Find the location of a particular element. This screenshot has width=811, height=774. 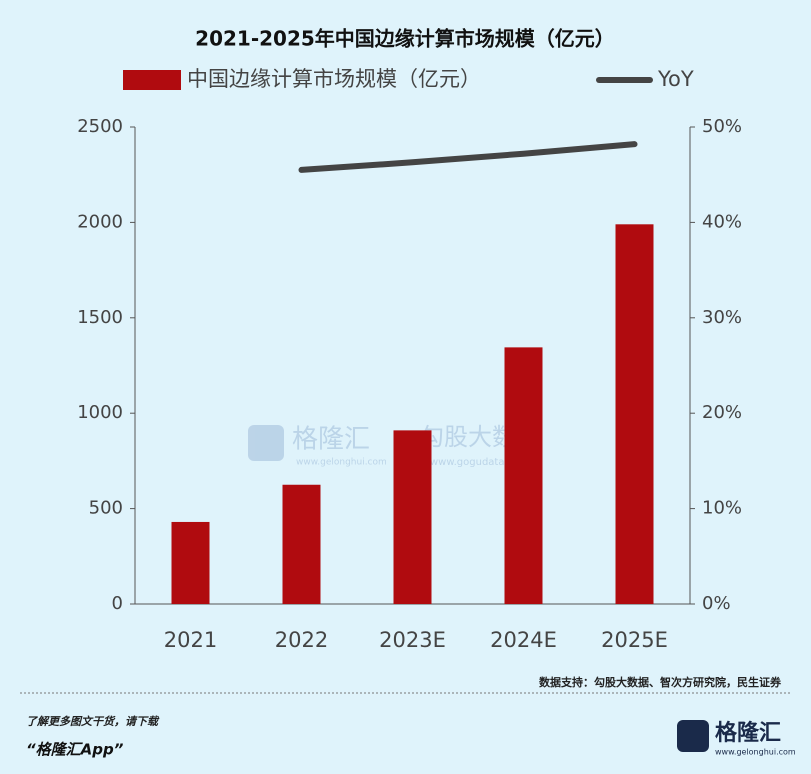

x-tick-label: 2023E is located at coordinates (412, 640).